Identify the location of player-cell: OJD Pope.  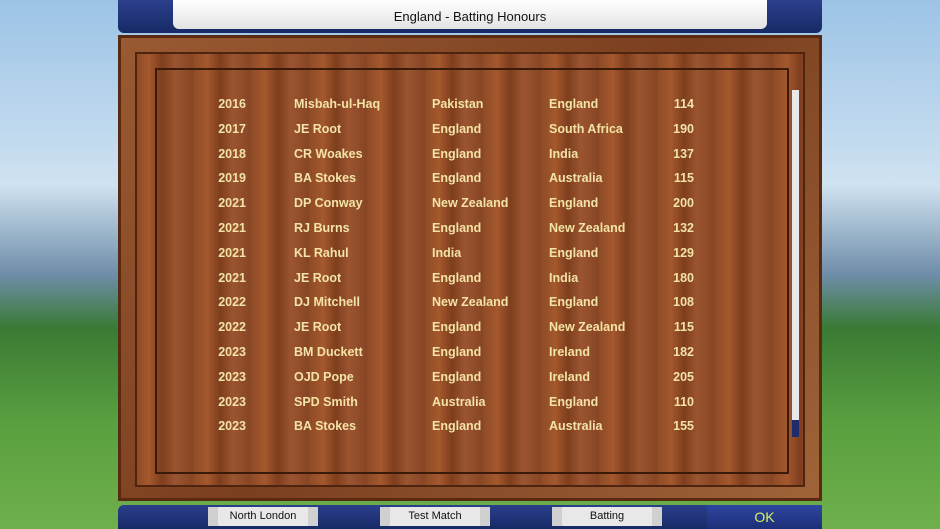
(324, 376).